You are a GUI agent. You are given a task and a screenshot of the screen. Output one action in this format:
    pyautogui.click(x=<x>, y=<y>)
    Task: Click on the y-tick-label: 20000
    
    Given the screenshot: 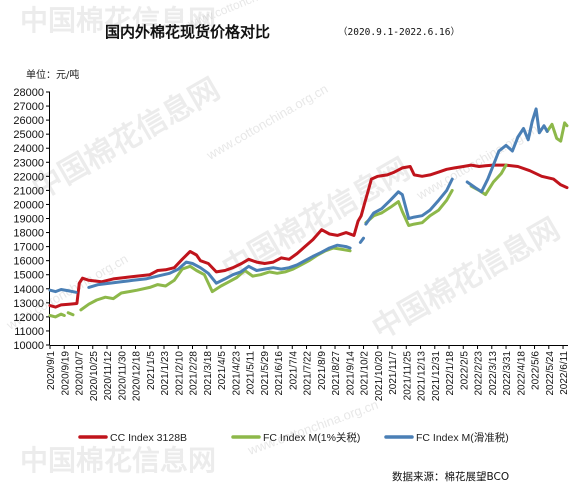 What is the action you would take?
    pyautogui.click(x=28, y=205)
    